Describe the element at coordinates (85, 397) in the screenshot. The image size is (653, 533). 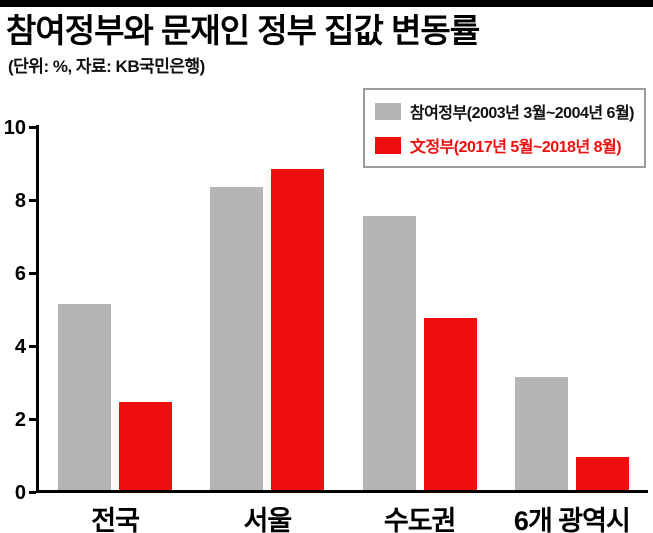
I see `bar-series1-전국` at that location.